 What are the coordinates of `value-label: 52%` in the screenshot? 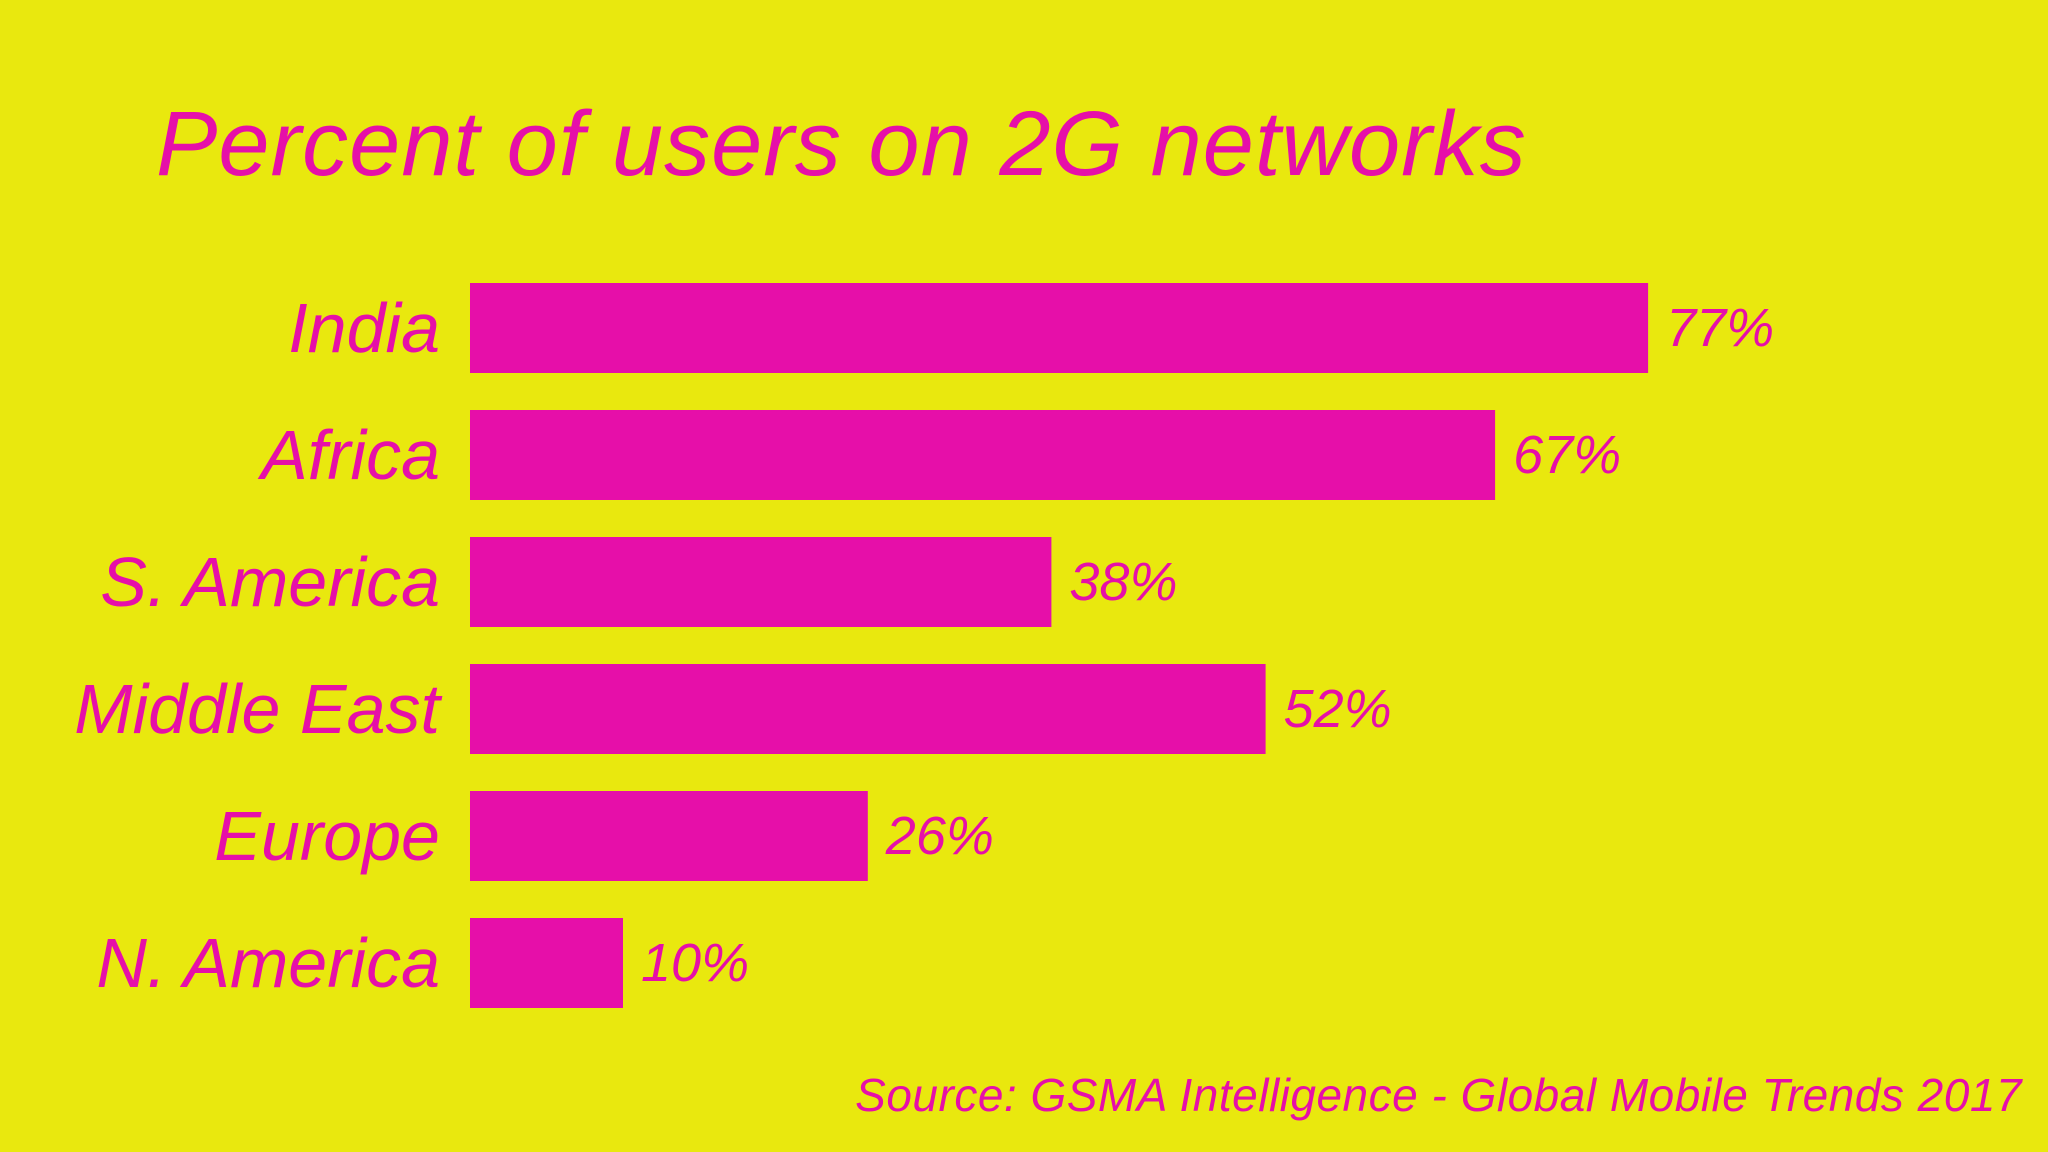 It's located at (1338, 709).